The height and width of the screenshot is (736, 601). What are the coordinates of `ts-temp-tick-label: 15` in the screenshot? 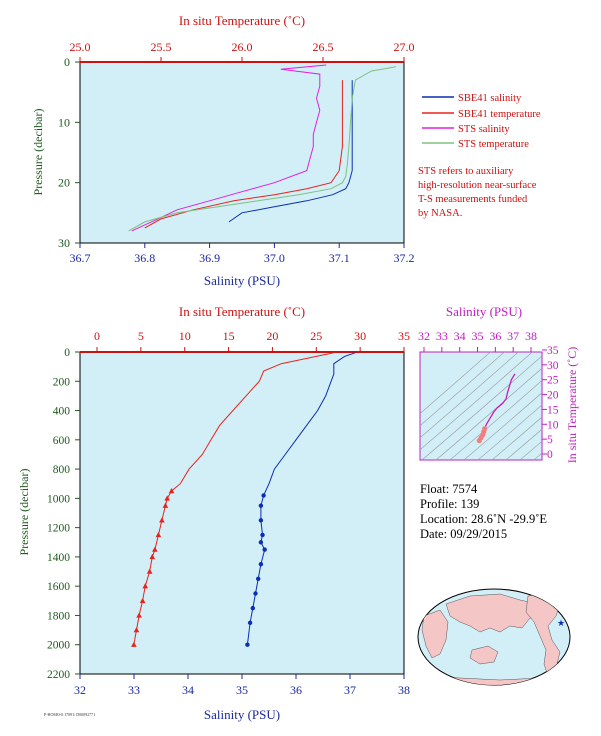 It's located at (553, 410).